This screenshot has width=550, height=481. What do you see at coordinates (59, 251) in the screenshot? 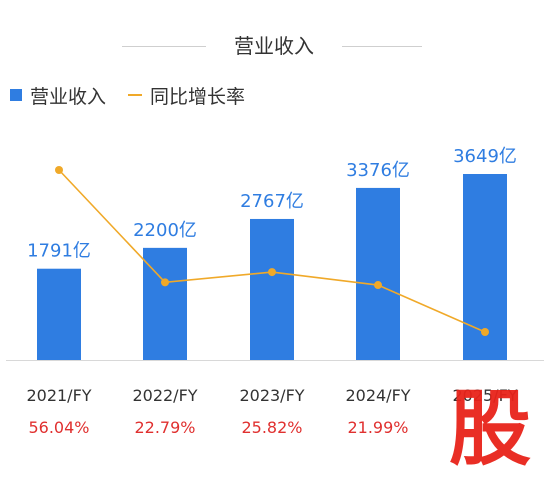
I see `bar-value-label-0: 1791亿` at bounding box center [59, 251].